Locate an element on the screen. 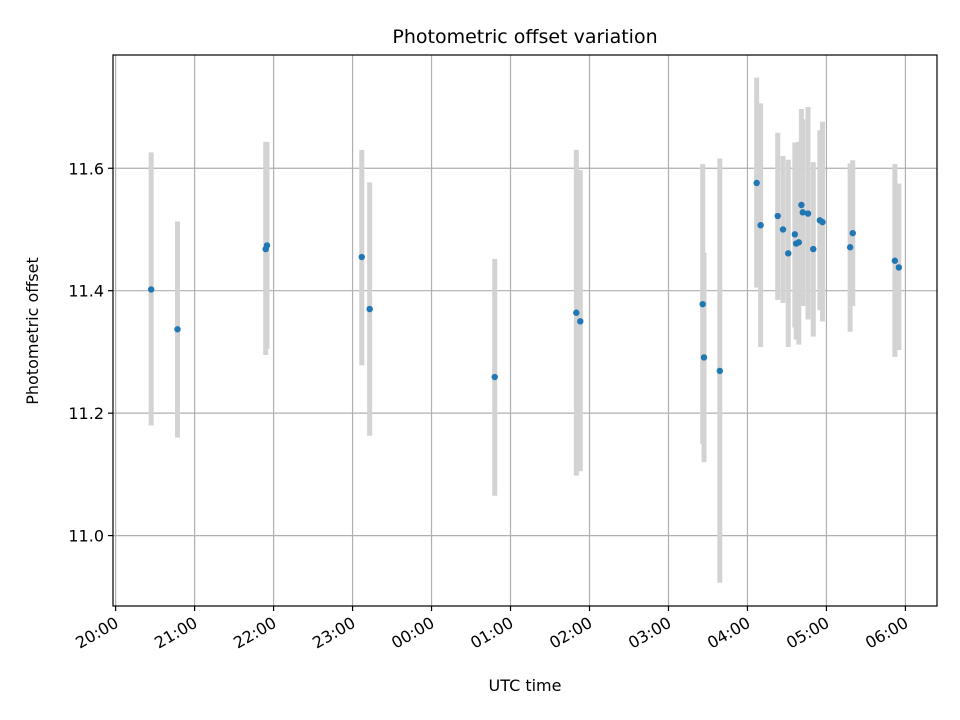  x-tick-label: 20:00 is located at coordinates (96, 633).